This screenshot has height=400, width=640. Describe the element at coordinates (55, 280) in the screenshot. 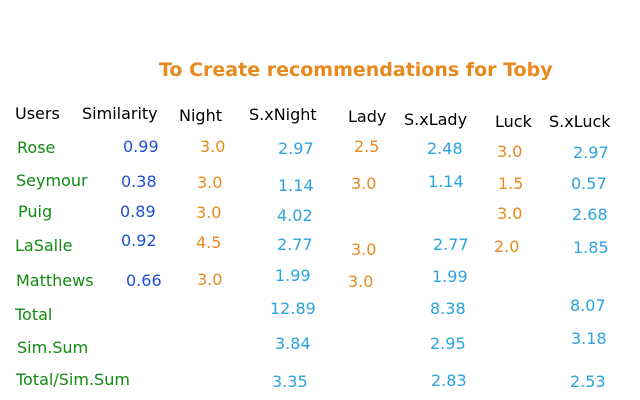

I see `table-row-user: Matthews` at that location.